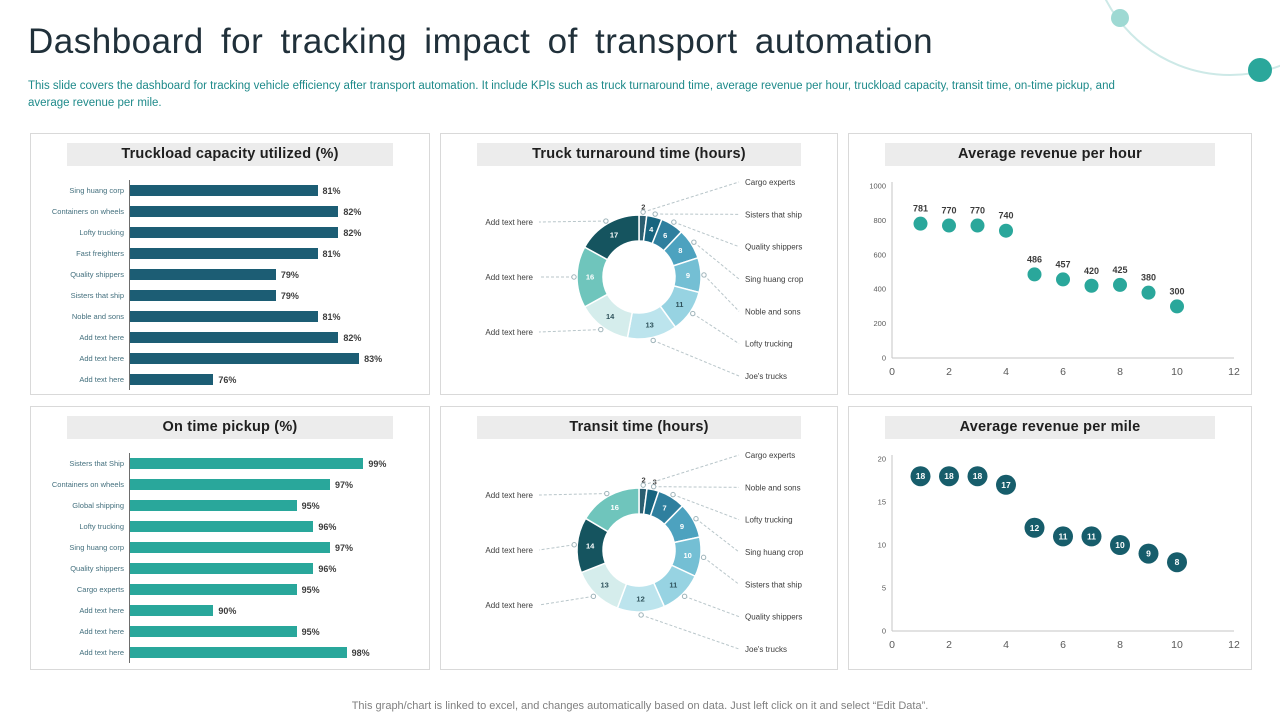 The image size is (1280, 720). Describe the element at coordinates (688, 555) in the screenshot. I see `pie-value-label: 10` at that location.